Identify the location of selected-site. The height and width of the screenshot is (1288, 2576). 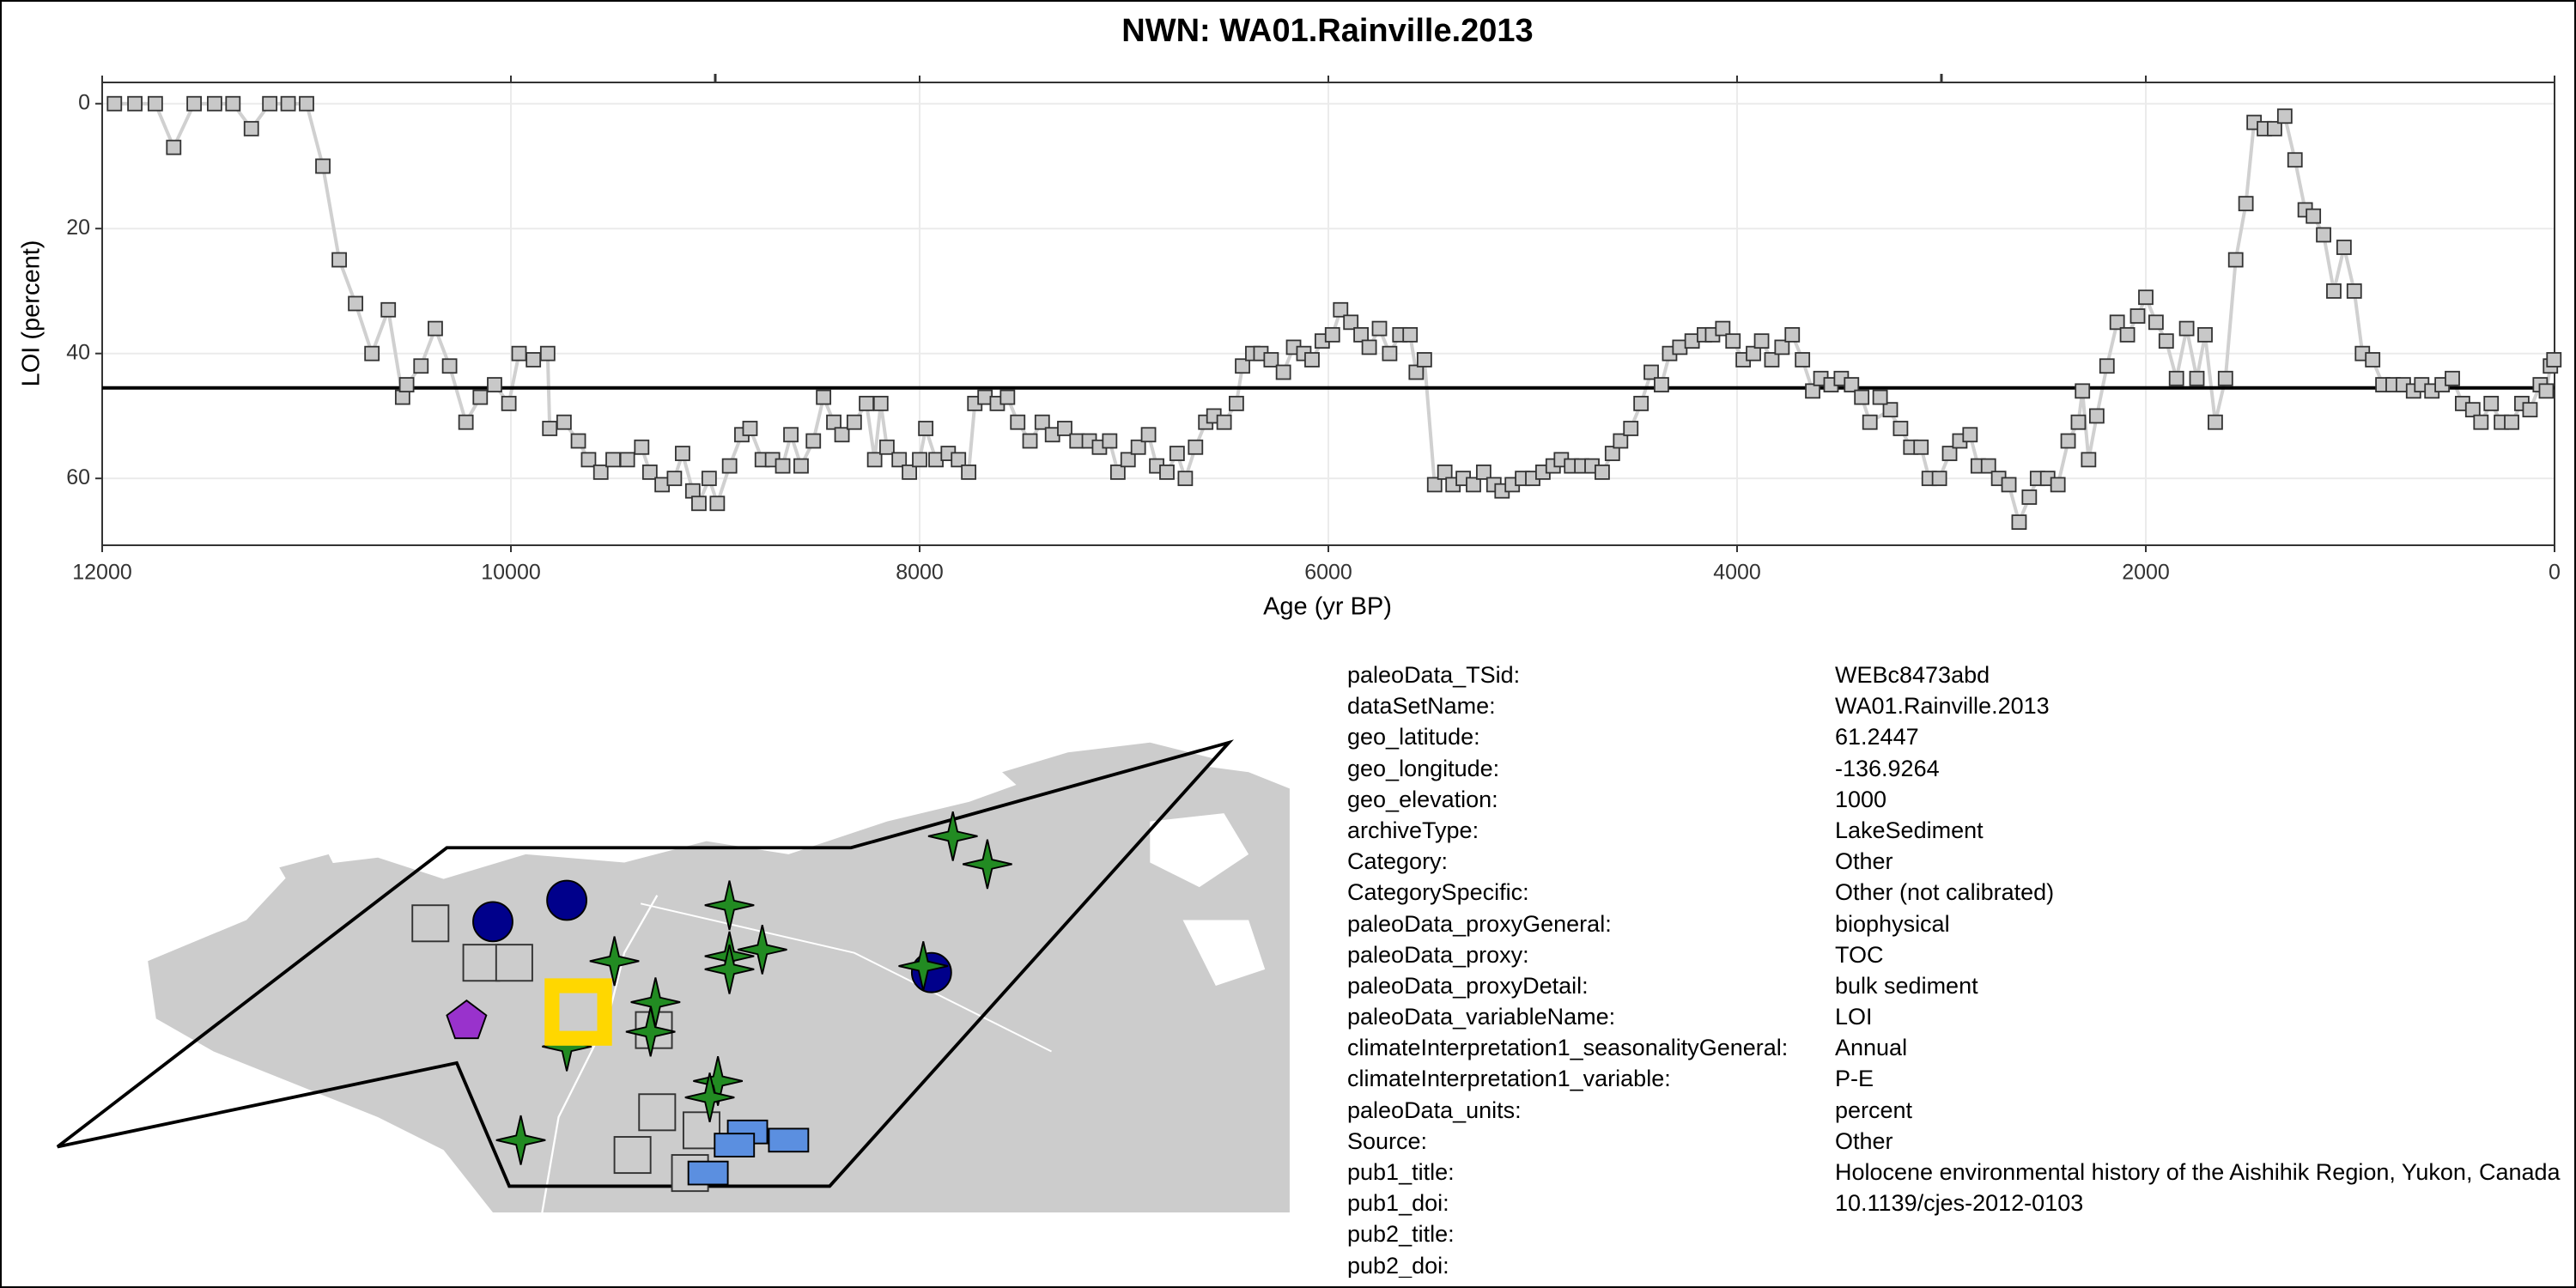
(578, 1012).